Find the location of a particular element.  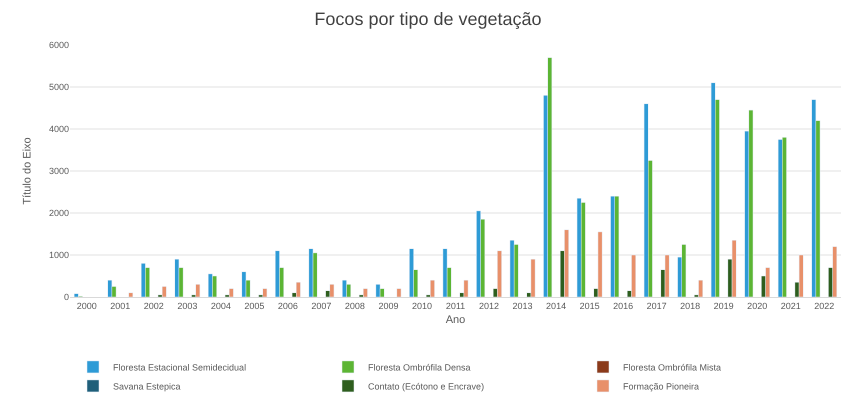

x-tick-label: 2002 is located at coordinates (154, 305).